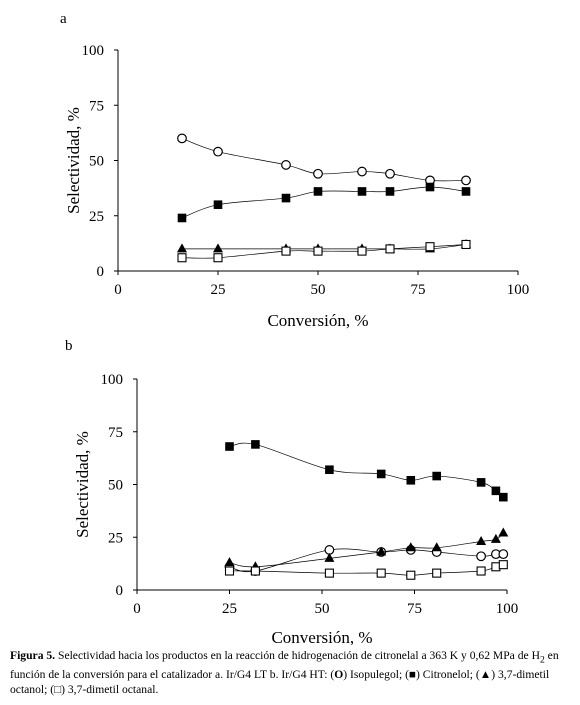 The image size is (580, 705). I want to click on caption-text-citronelol: ) Citronelol; (, so click(448, 675).